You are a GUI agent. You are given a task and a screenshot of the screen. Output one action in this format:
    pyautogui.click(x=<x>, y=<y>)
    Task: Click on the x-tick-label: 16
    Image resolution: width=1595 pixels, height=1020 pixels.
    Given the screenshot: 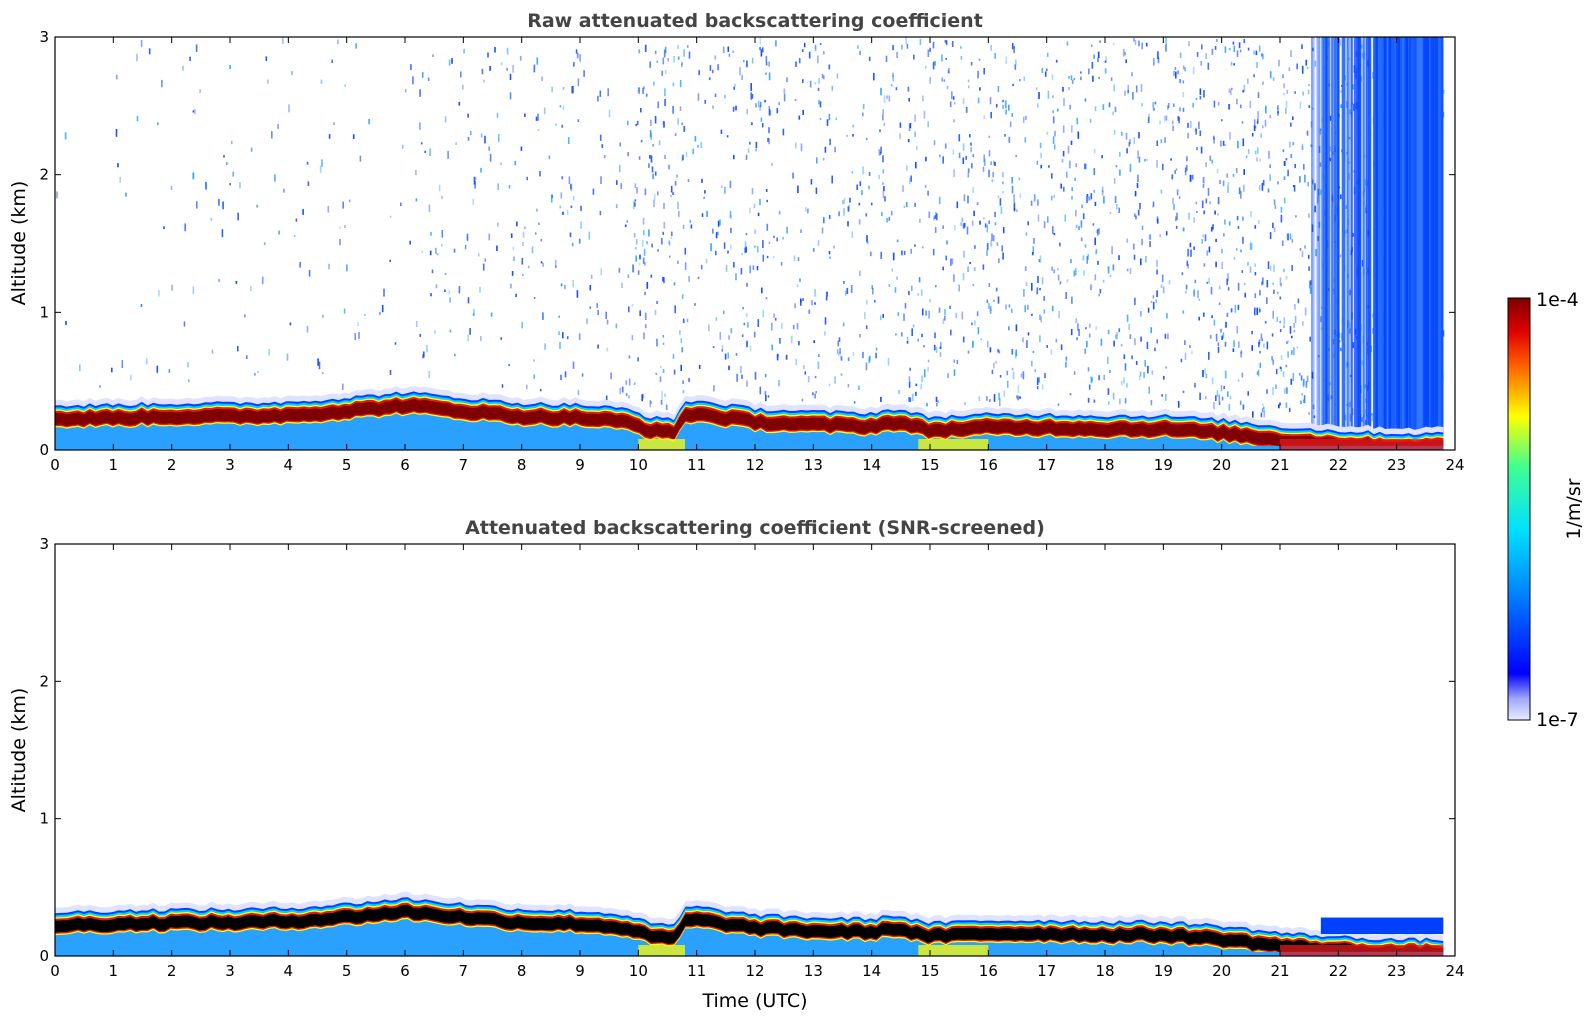 What is the action you would take?
    pyautogui.click(x=988, y=971)
    